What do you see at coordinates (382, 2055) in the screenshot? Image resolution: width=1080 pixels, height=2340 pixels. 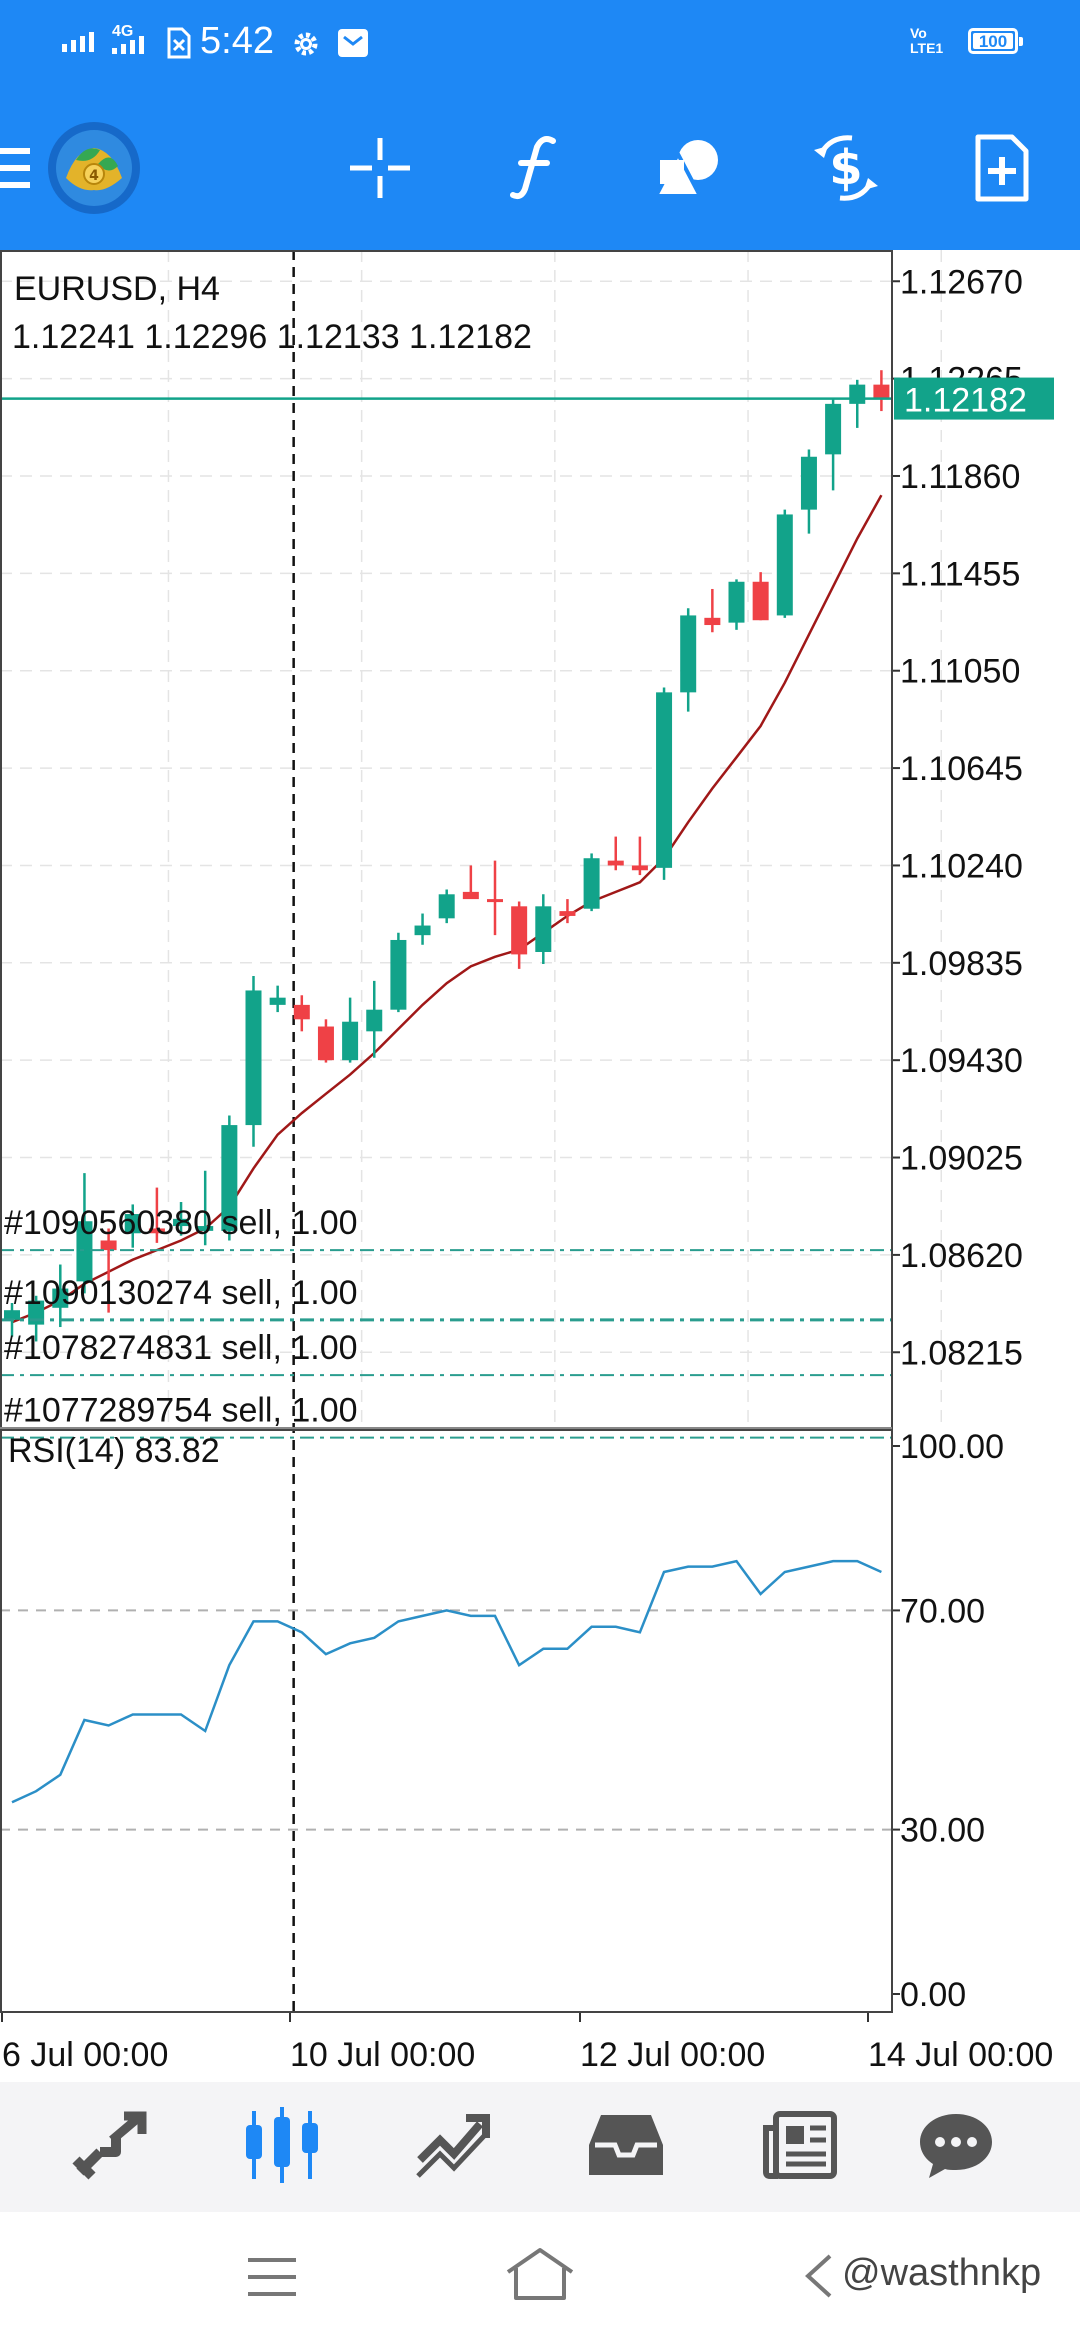 I see `time-tick-label: 10 Jul 00:00` at bounding box center [382, 2055].